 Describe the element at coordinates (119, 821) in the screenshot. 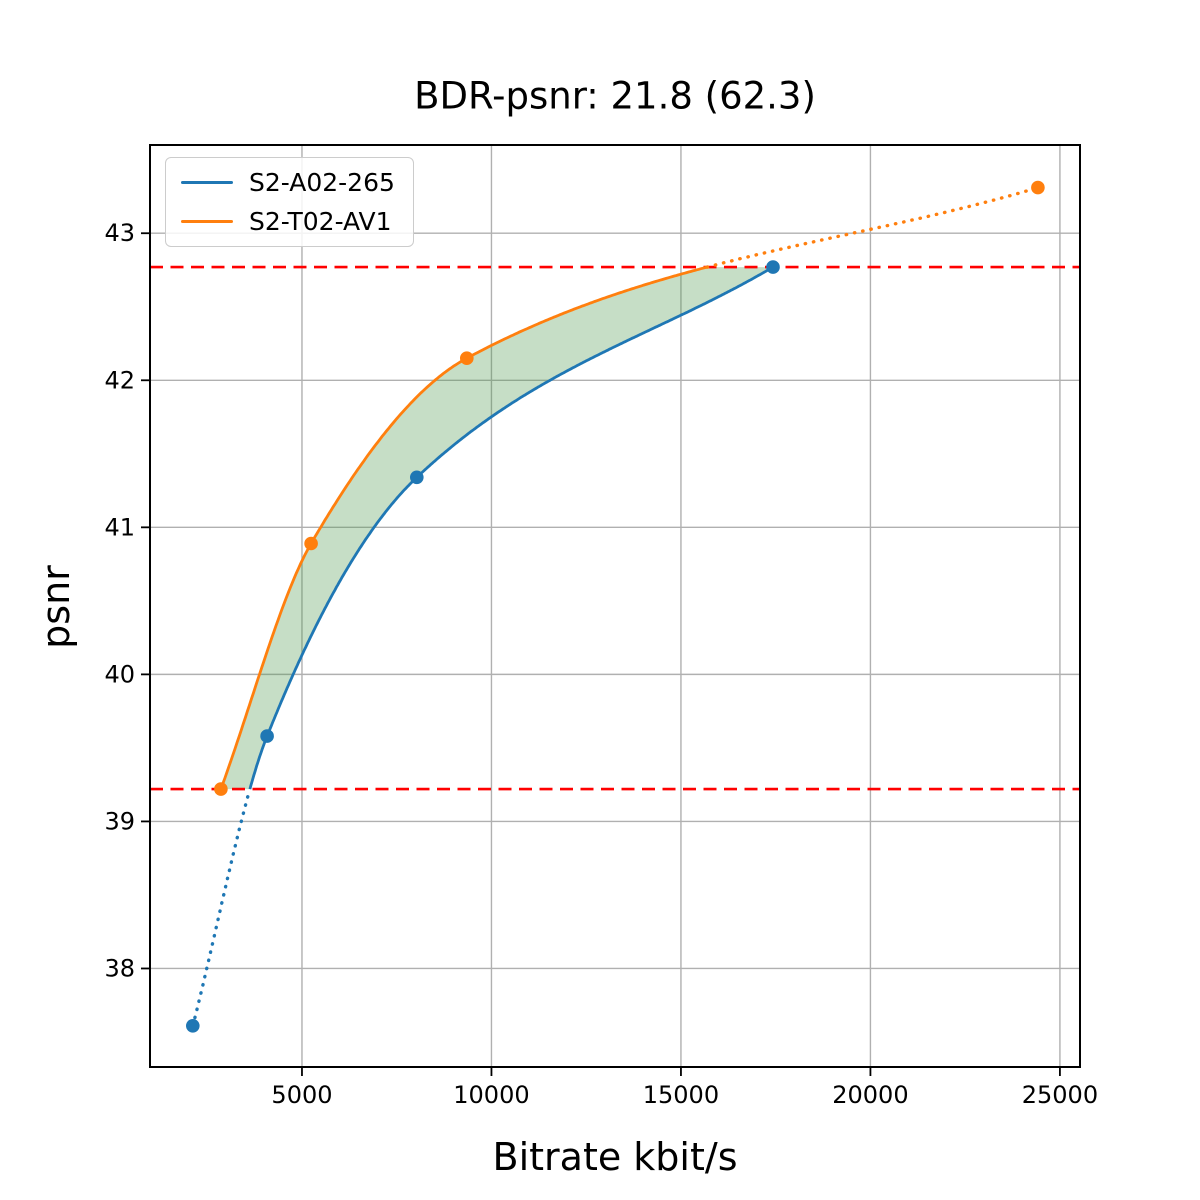

I see `y-tick-label-39: 39` at that location.